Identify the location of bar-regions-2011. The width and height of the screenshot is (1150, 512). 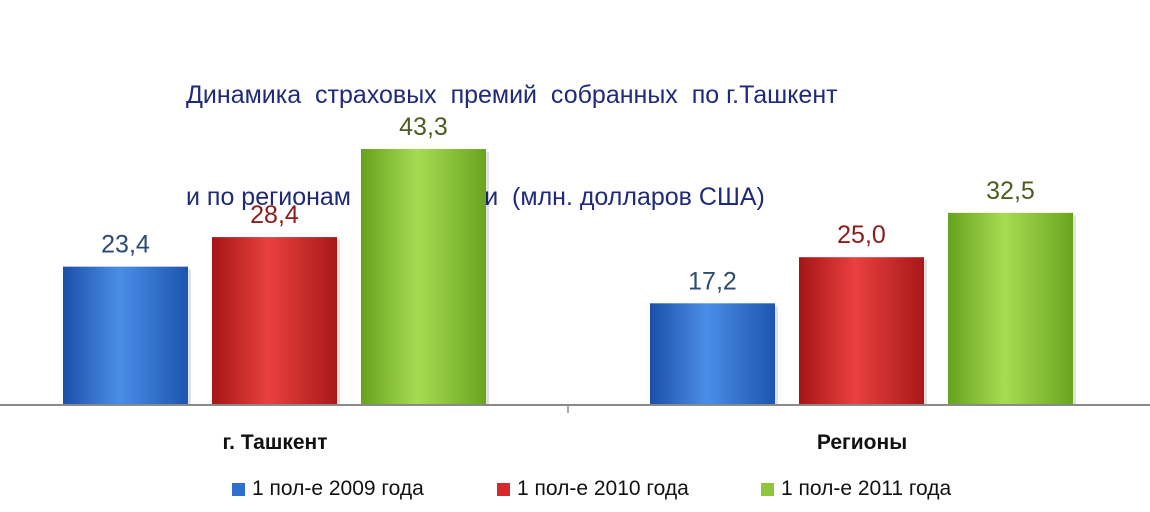
(1010, 308).